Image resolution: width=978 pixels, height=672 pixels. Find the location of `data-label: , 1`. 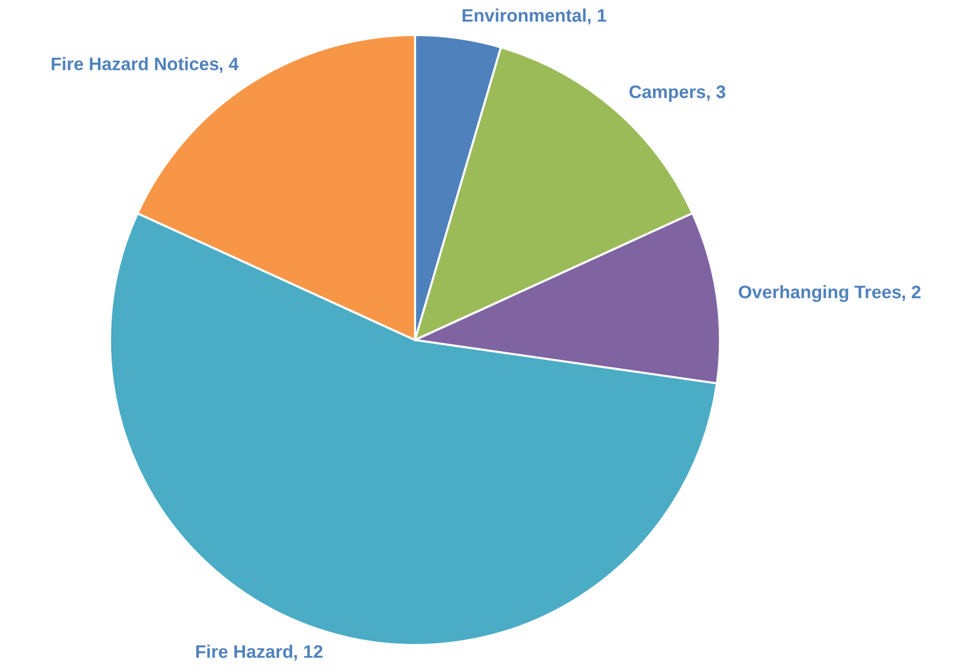

data-label: , 1 is located at coordinates (597, 16).